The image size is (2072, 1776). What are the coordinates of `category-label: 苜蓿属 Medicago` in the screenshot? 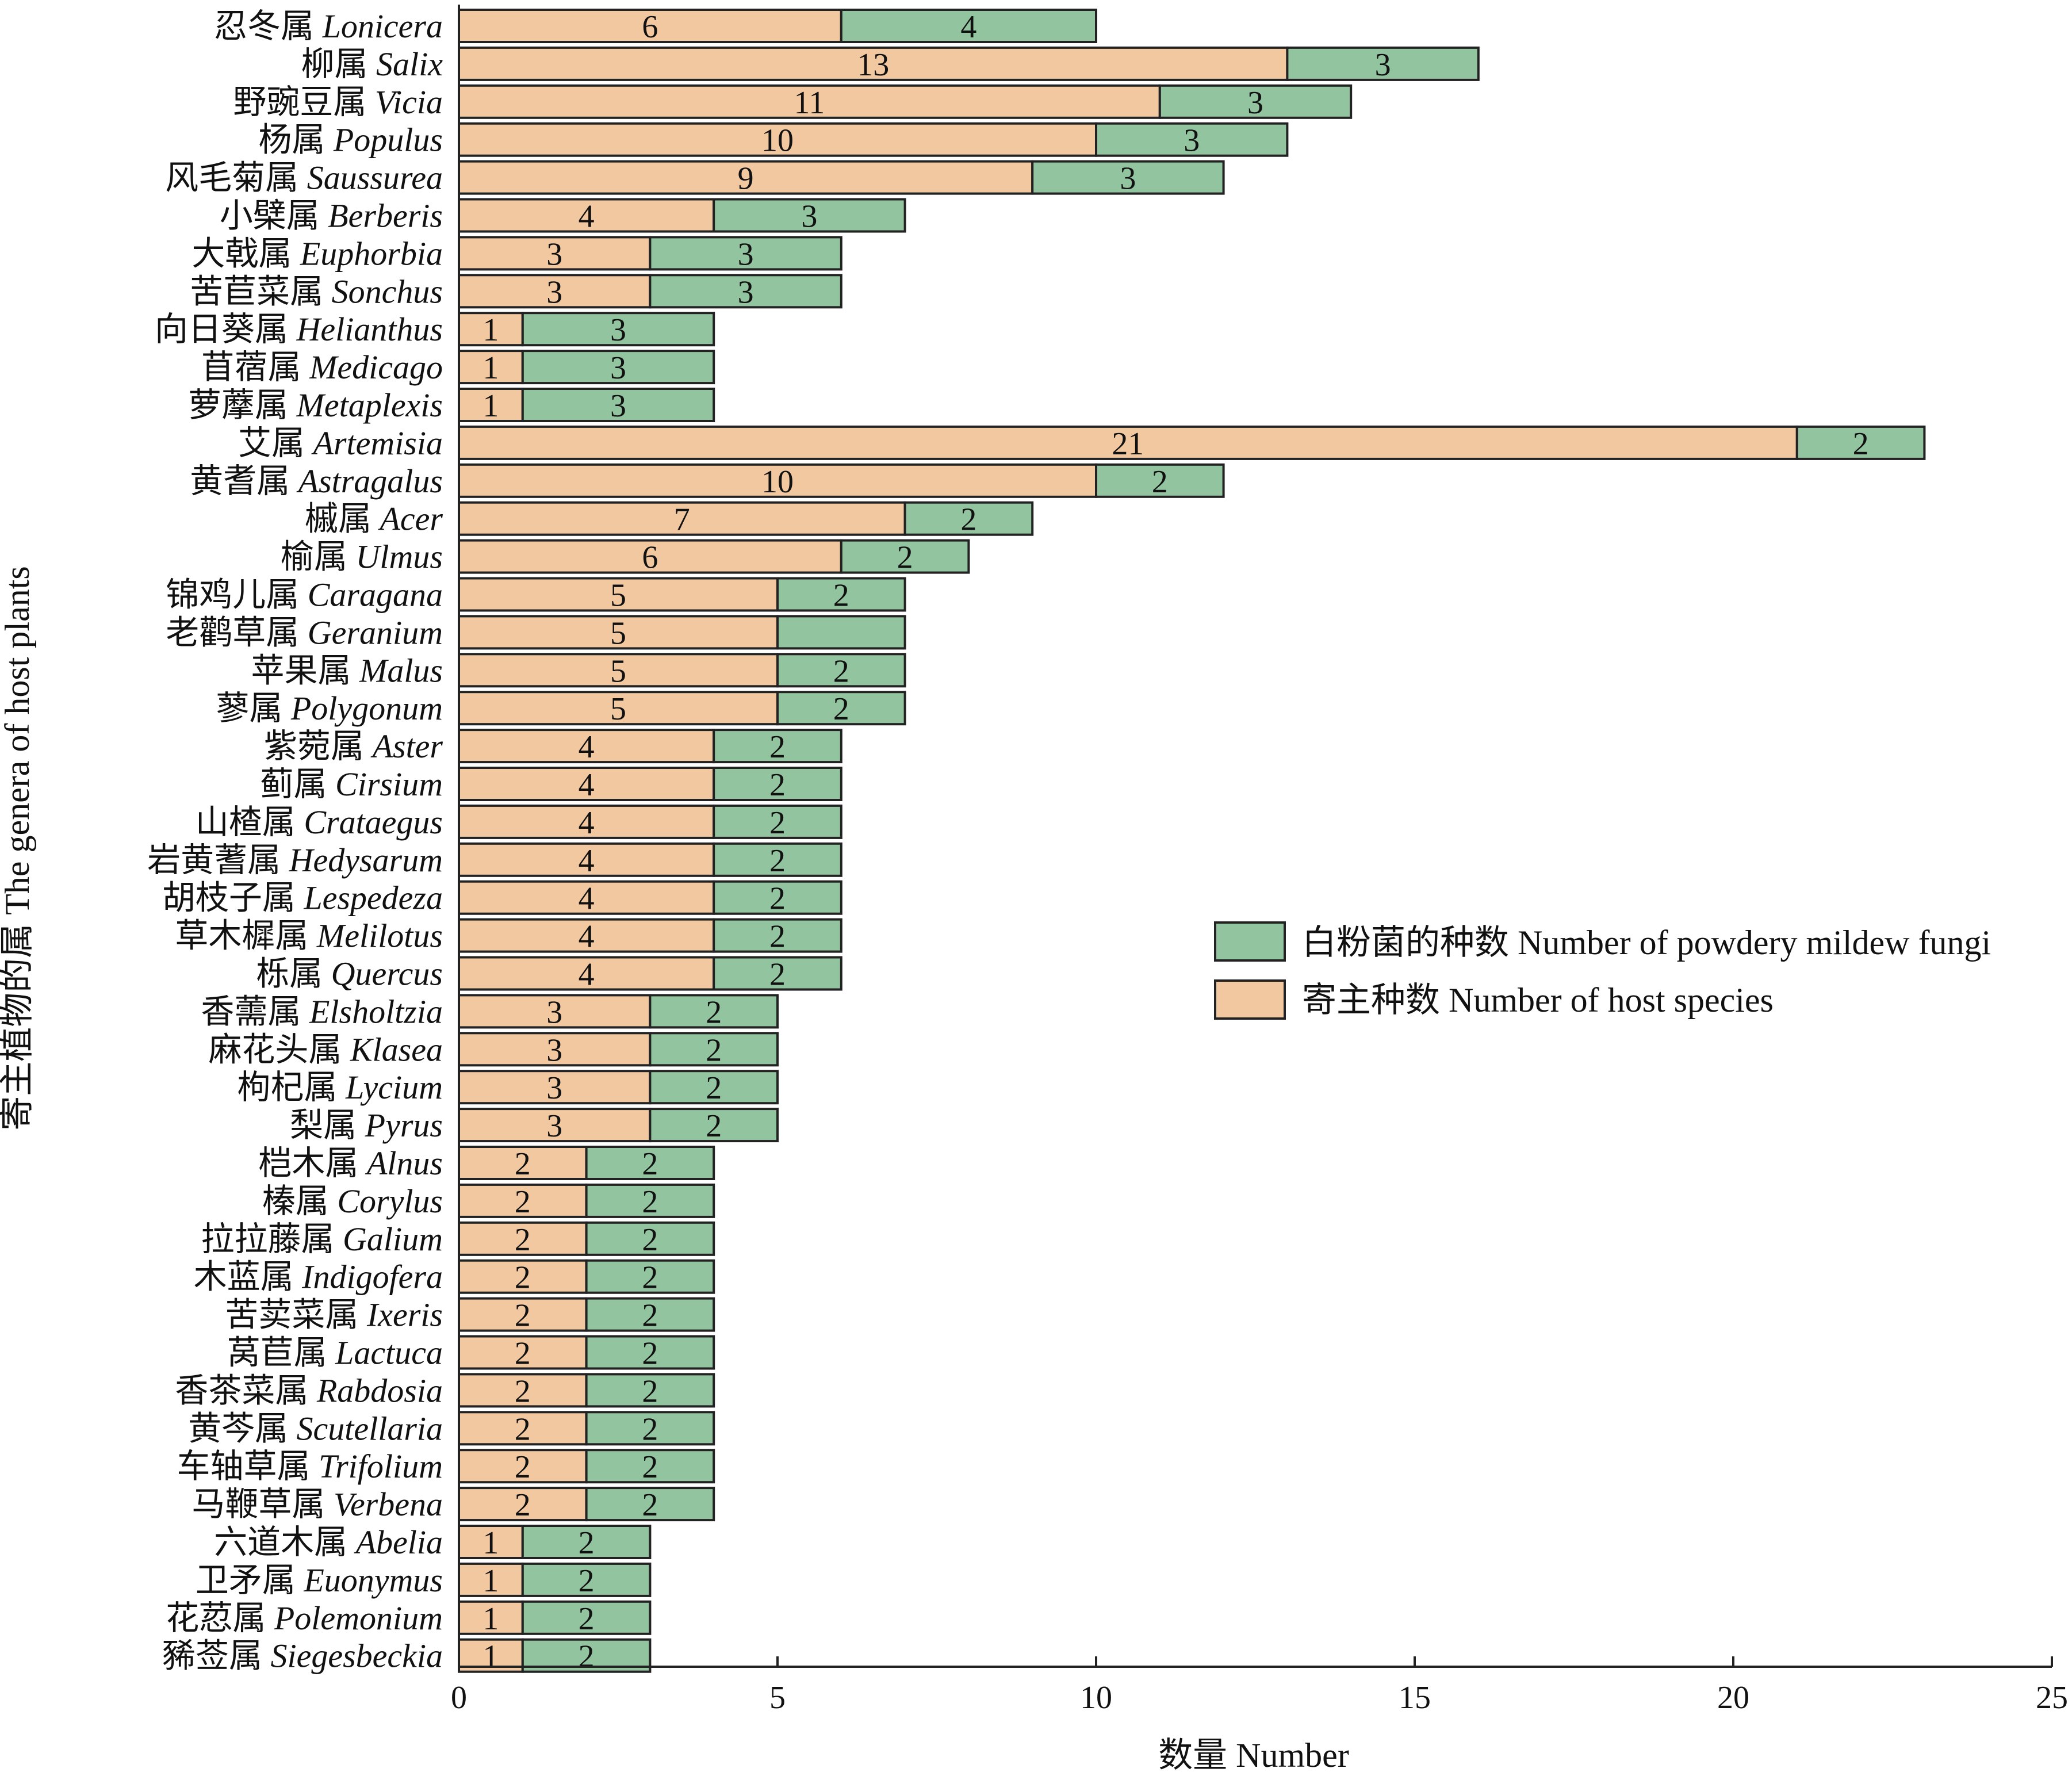 It's located at (322, 367).